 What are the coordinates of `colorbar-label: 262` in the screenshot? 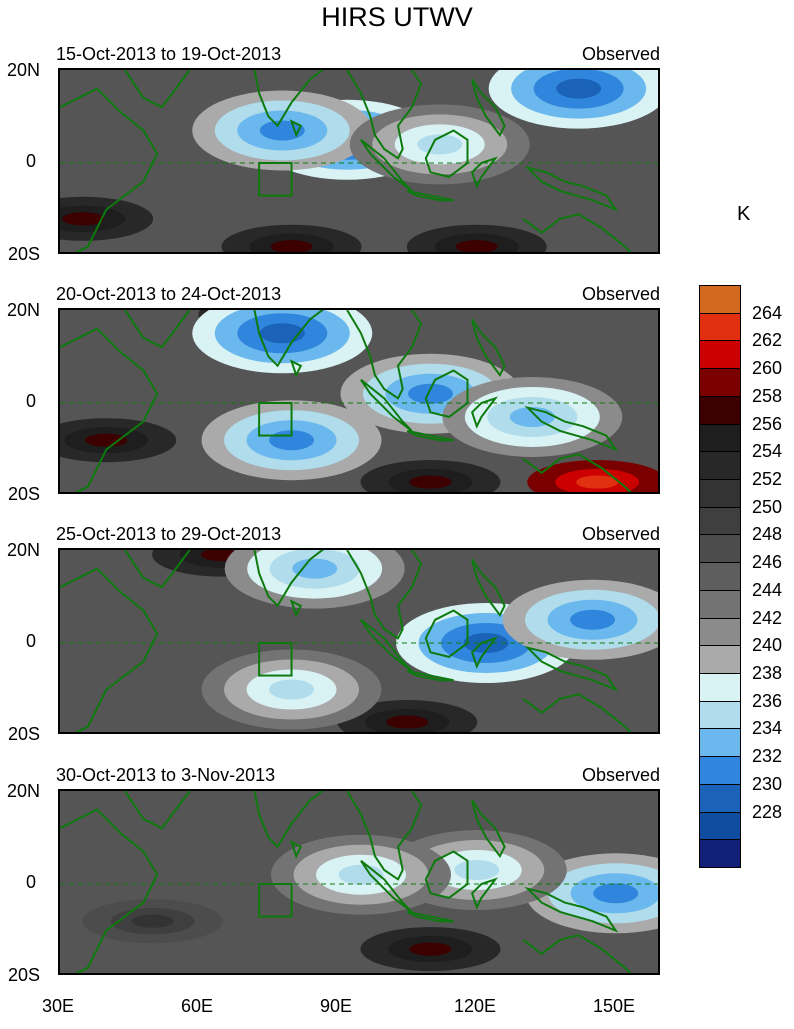 It's located at (767, 340).